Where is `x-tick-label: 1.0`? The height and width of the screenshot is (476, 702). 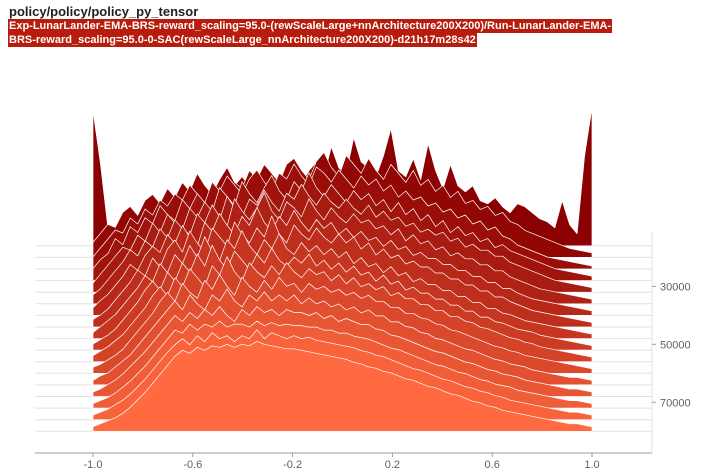
x-tick-label: 1.0 is located at coordinates (591, 465).